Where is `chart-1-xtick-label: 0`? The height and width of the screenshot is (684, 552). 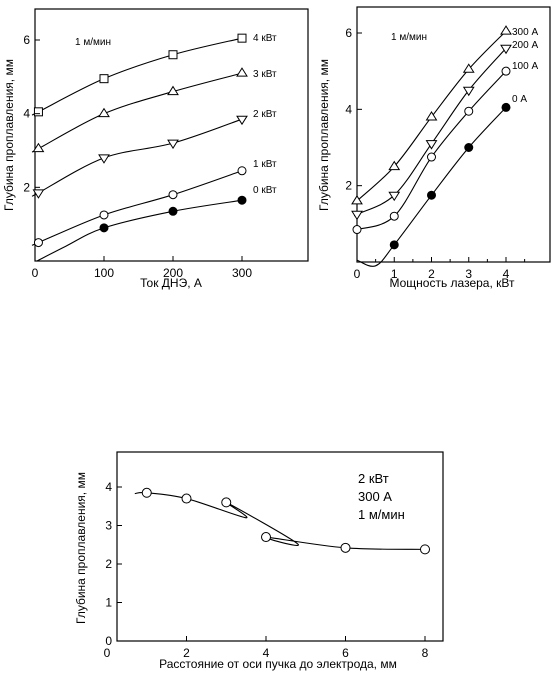 chart-1-xtick-label: 0 is located at coordinates (35, 273).